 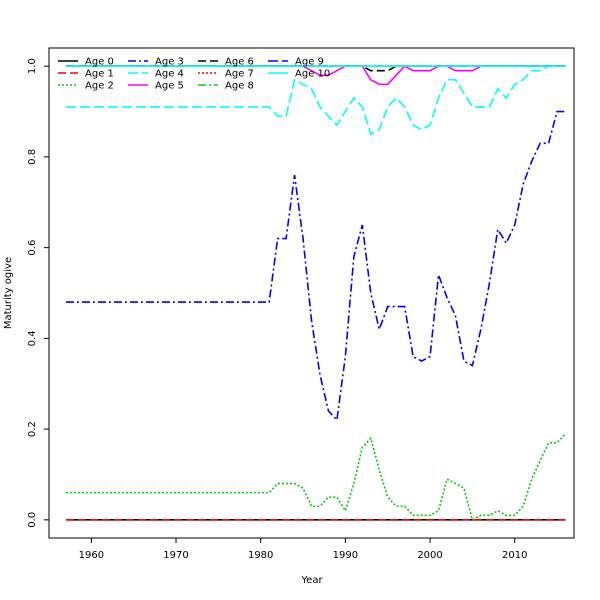 What do you see at coordinates (309, 62) in the screenshot?
I see `legend-label: Age 9` at bounding box center [309, 62].